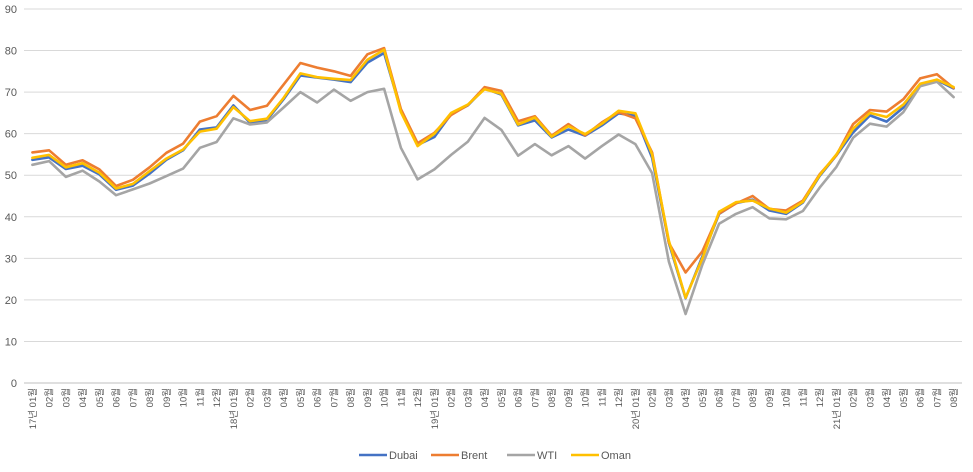 This screenshot has width=973, height=472. Describe the element at coordinates (837, 408) in the screenshot. I see `x-tick-label: 21년 01월` at that location.